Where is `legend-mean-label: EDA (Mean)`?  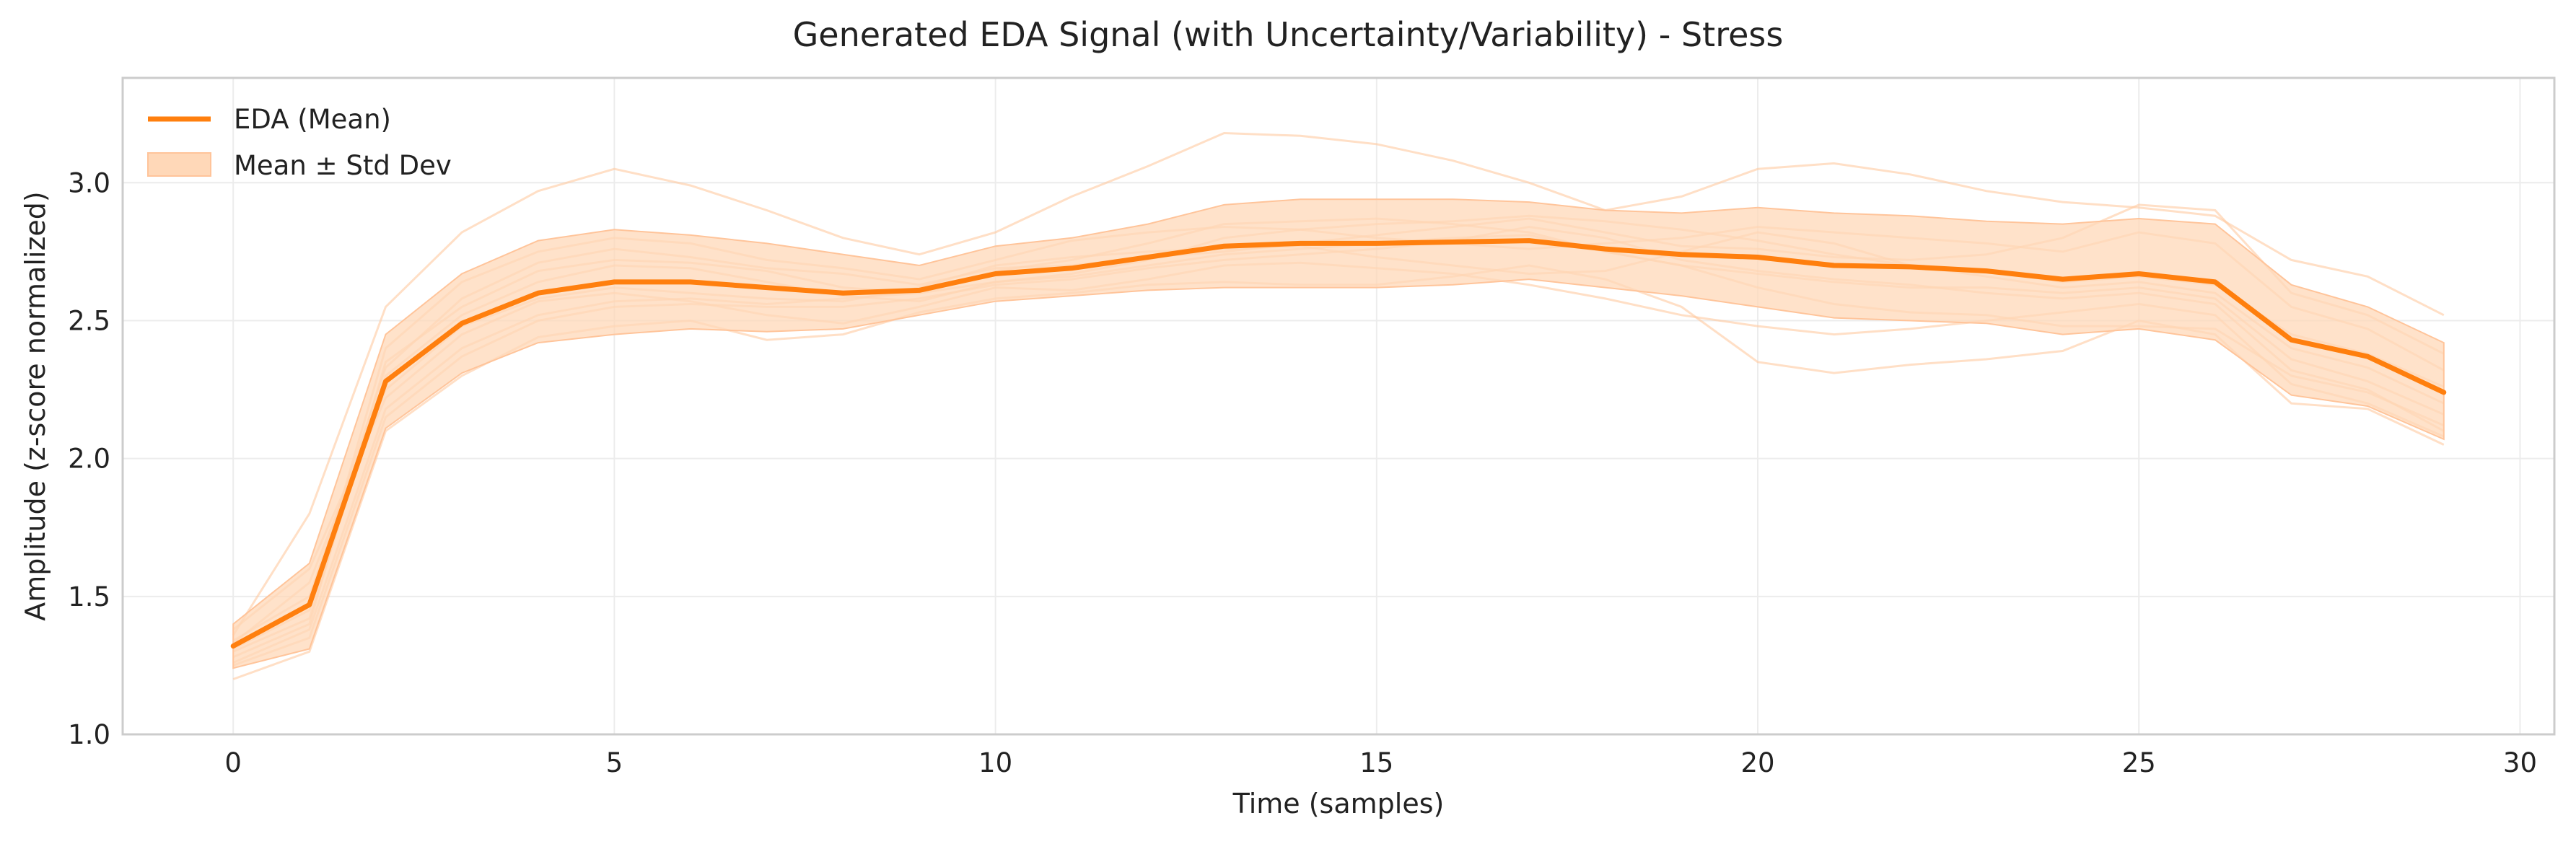
legend-mean-label: EDA (Mean) is located at coordinates (312, 119).